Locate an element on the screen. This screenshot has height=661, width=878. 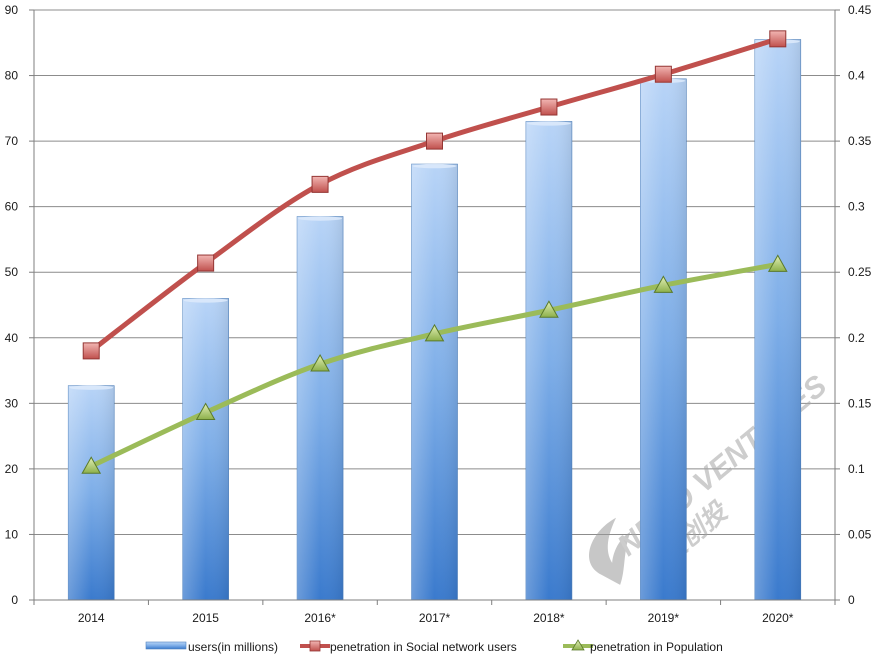
y-left-tick-label: 40 is located at coordinates (12, 338).